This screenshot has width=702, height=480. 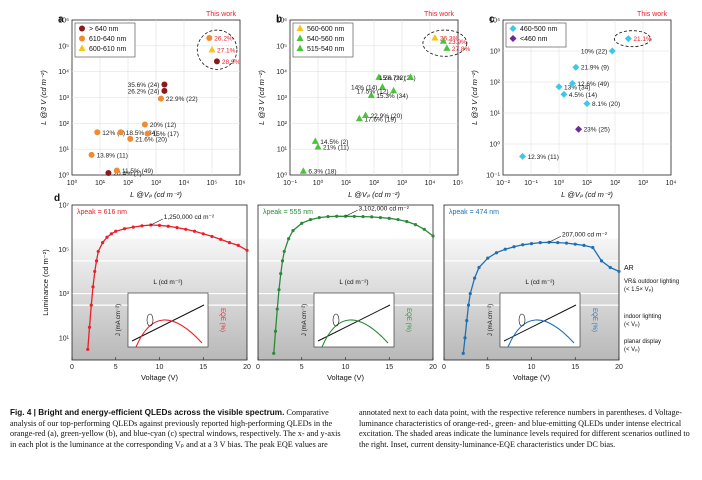 What do you see at coordinates (364, 88) in the screenshot?
I see `point-label: 14% (14)` at bounding box center [364, 88].